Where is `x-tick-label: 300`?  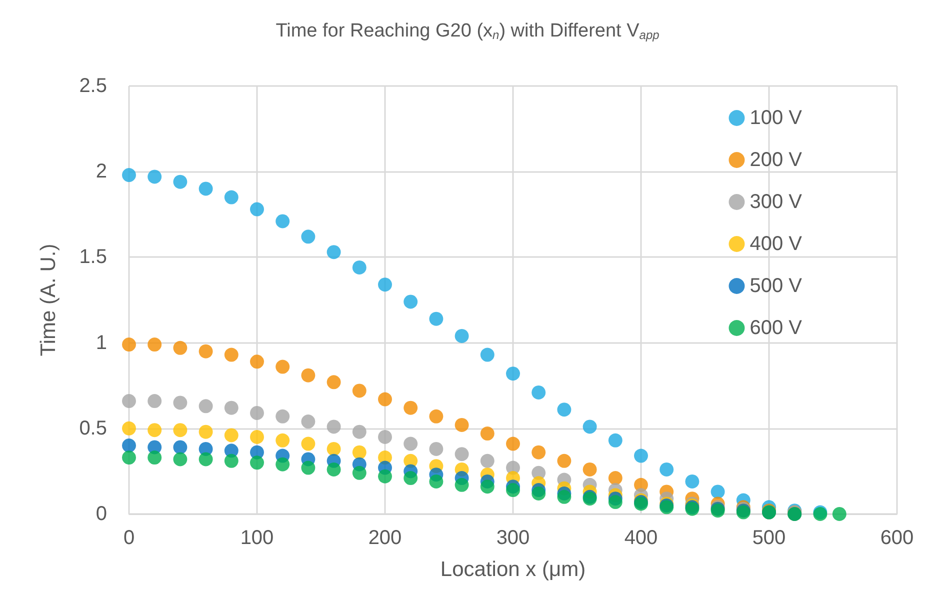
x-tick-label: 300 is located at coordinates (513, 538).